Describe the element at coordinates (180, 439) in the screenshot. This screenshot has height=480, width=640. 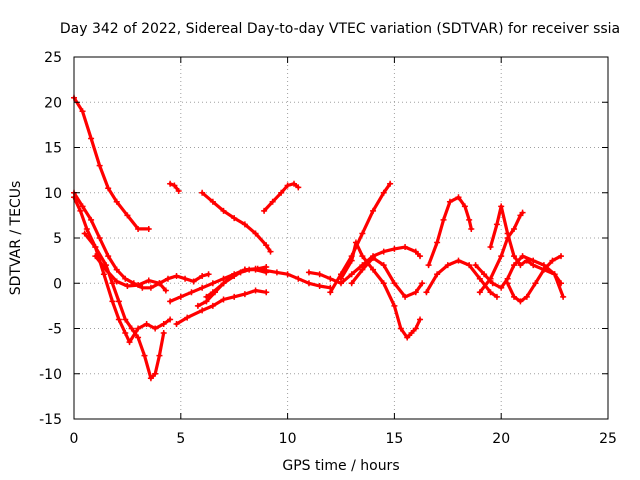
I see `x-tick-label: 5` at that location.